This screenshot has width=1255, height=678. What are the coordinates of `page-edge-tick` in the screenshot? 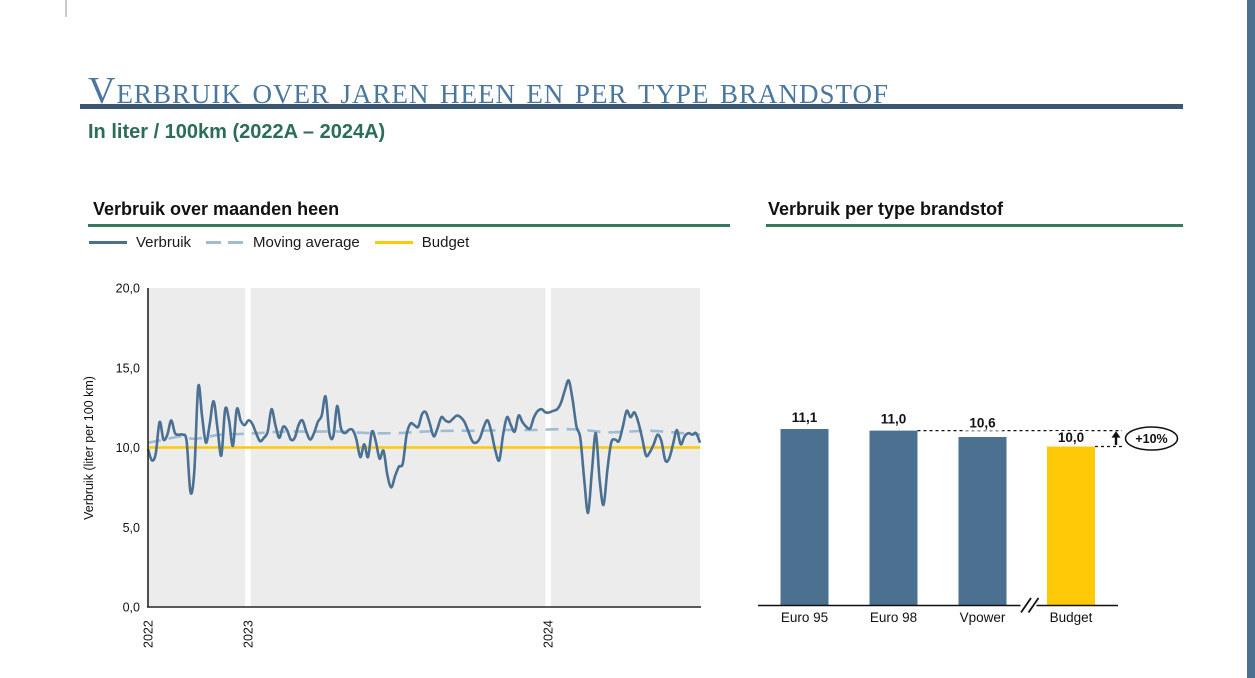 It's located at (66, 8).